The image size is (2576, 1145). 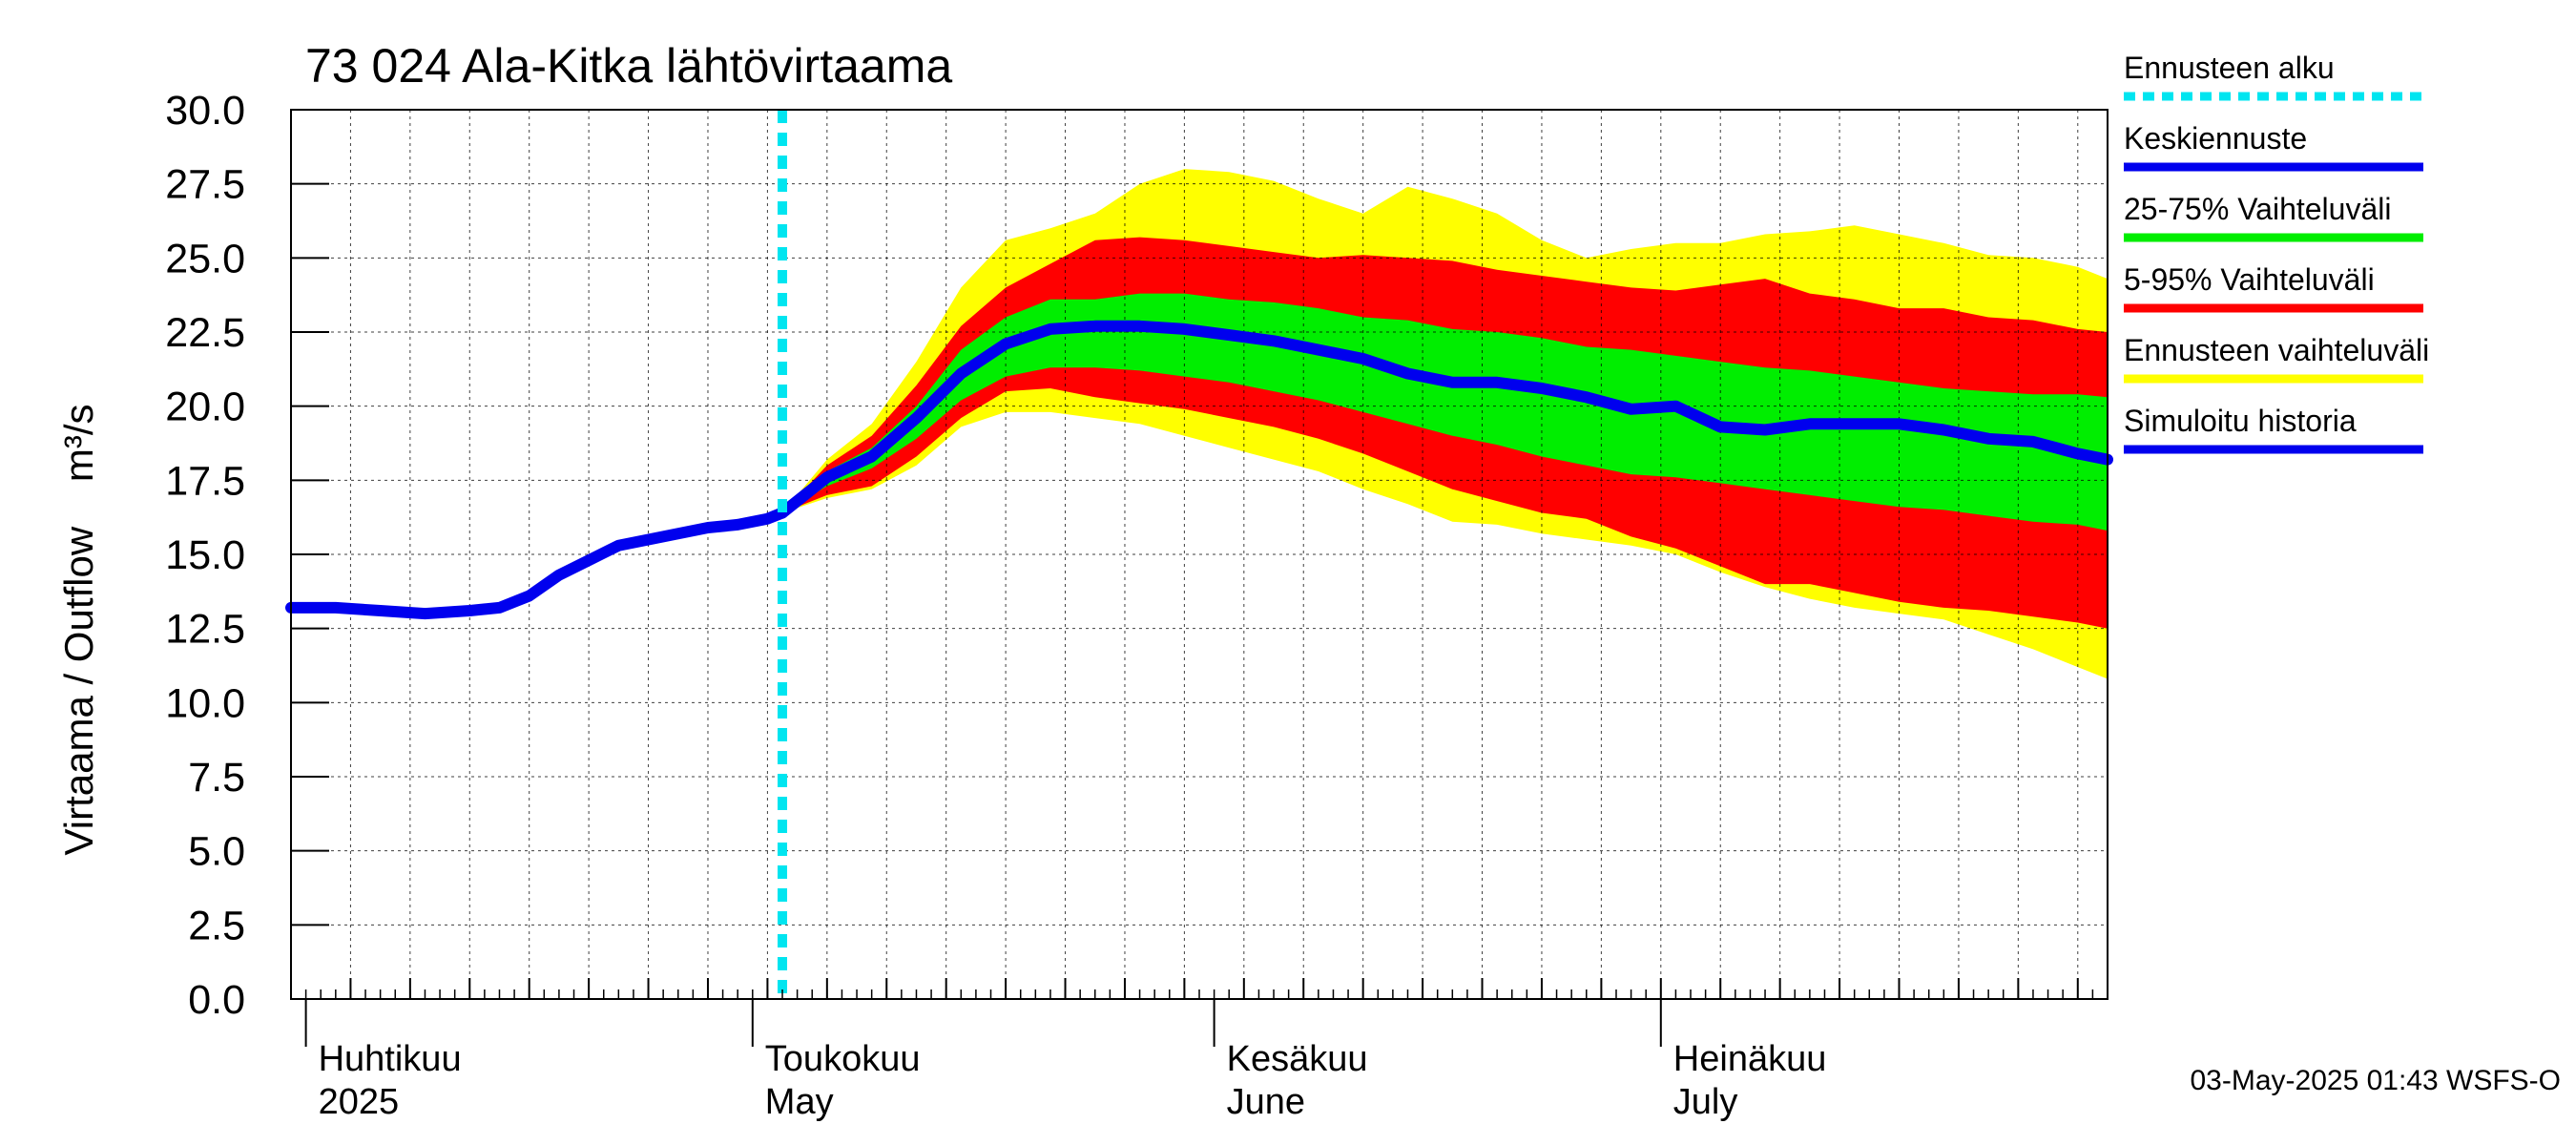 What do you see at coordinates (2215, 138) in the screenshot?
I see `legend-label-mean: Keskiennuste` at bounding box center [2215, 138].